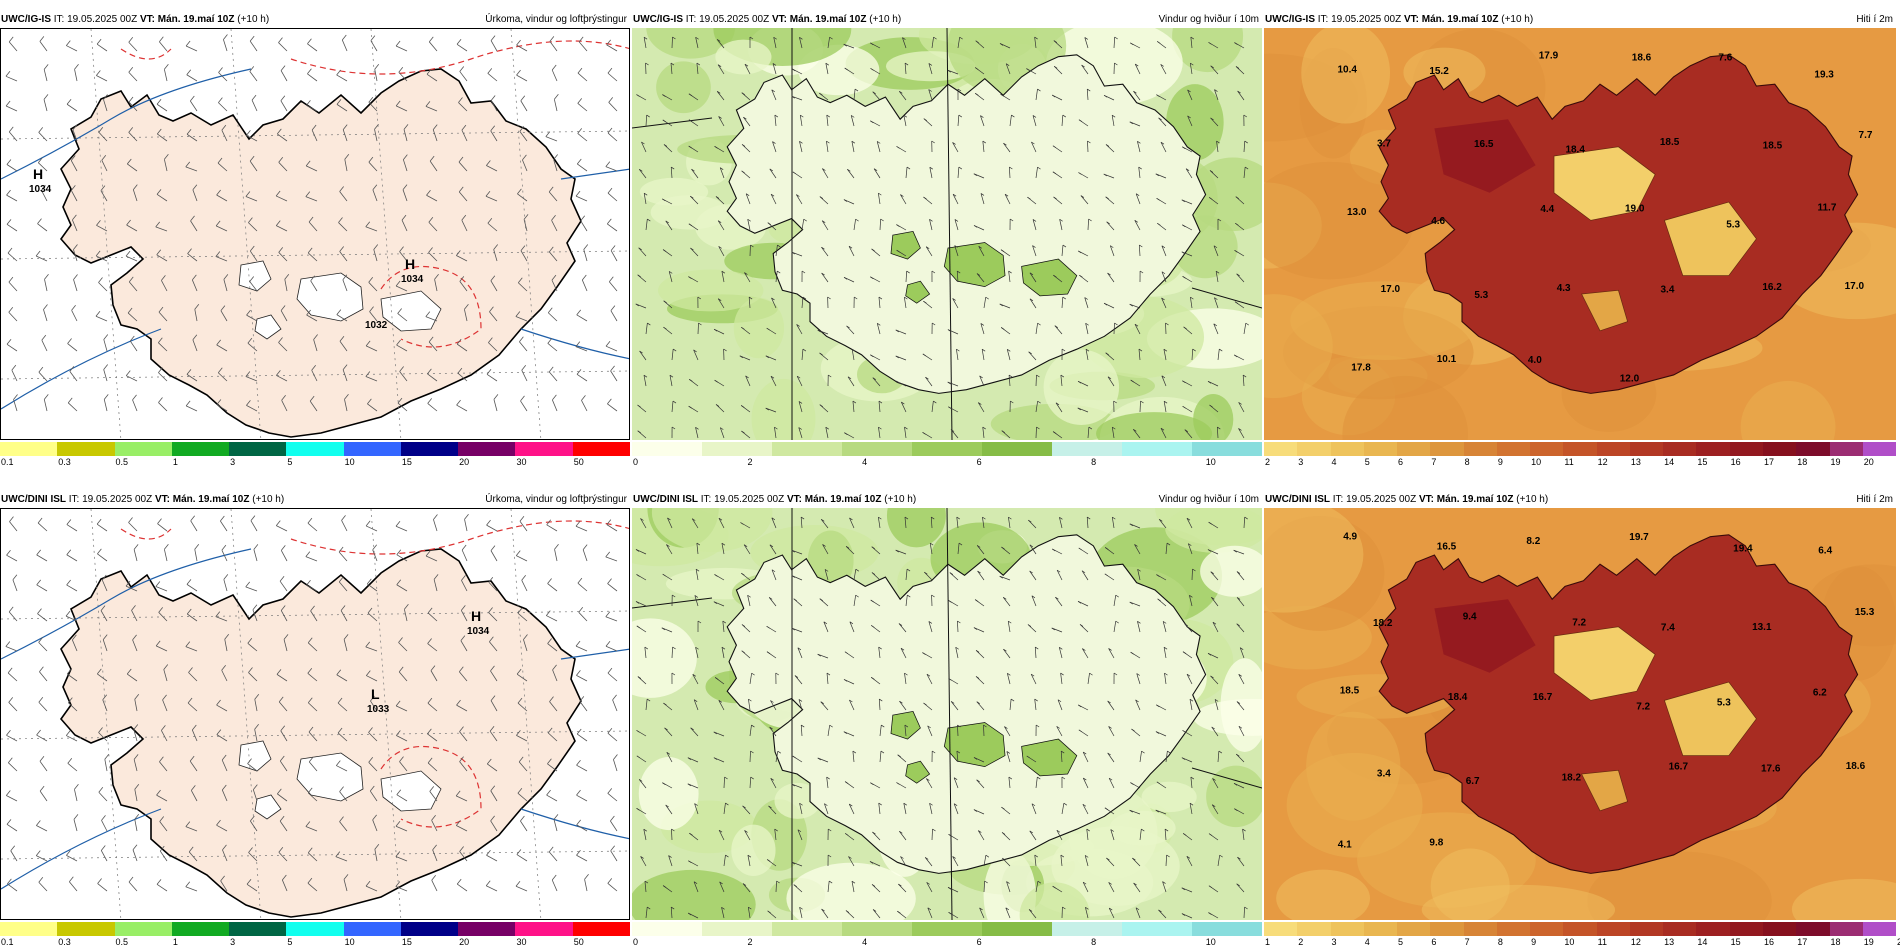 This screenshot has width=1900, height=950. What do you see at coordinates (376, 325) in the screenshot?
I see `pressure-value: 1032` at bounding box center [376, 325].